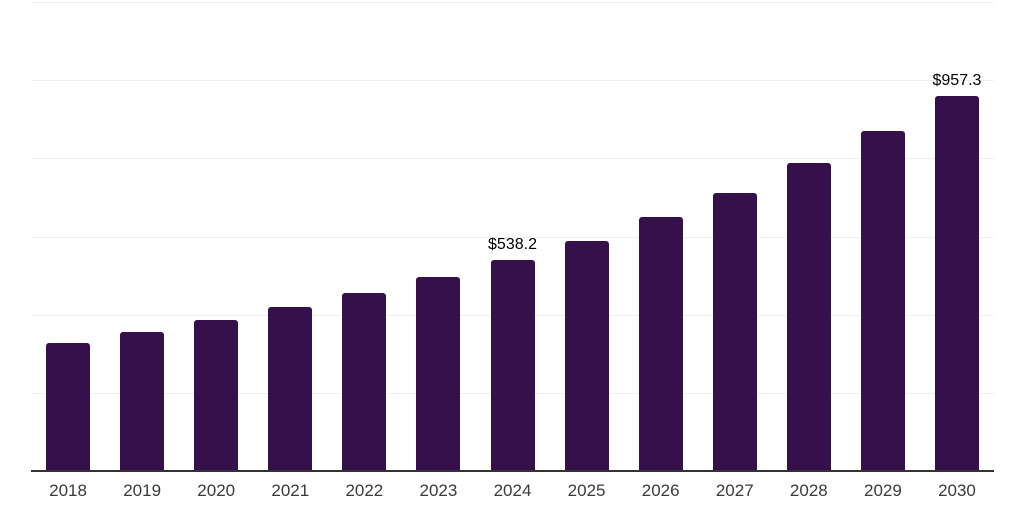 This screenshot has width=1024, height=512. Describe the element at coordinates (957, 490) in the screenshot. I see `x-tick-label-2030: 2030` at that location.